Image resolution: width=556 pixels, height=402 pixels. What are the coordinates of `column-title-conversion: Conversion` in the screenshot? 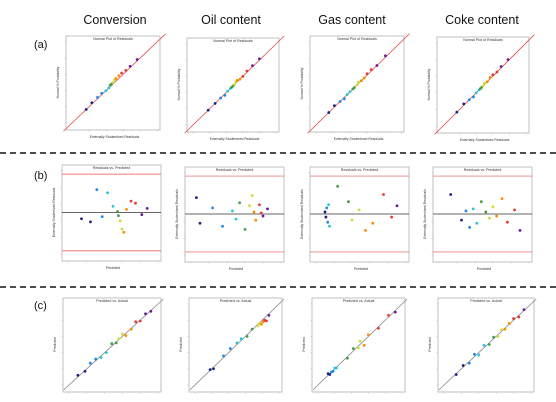 It's located at (114, 20).